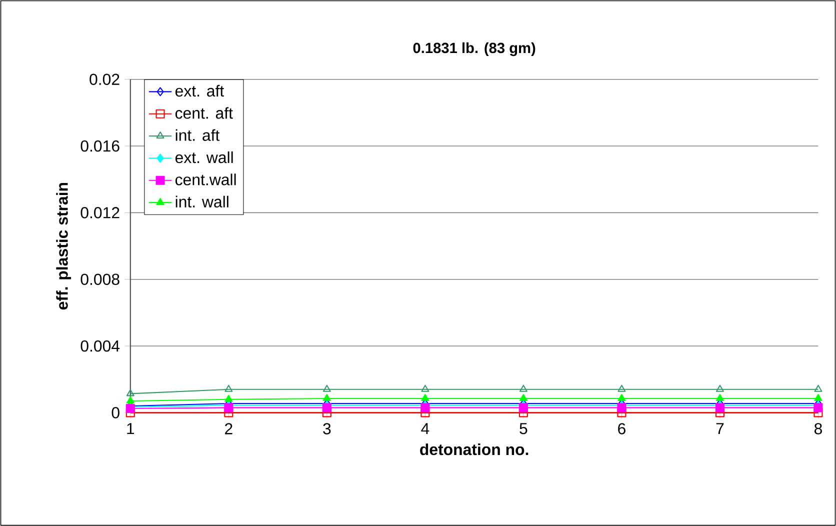  Describe the element at coordinates (100, 279) in the screenshot. I see `y-tick-label: 0.008` at that location.